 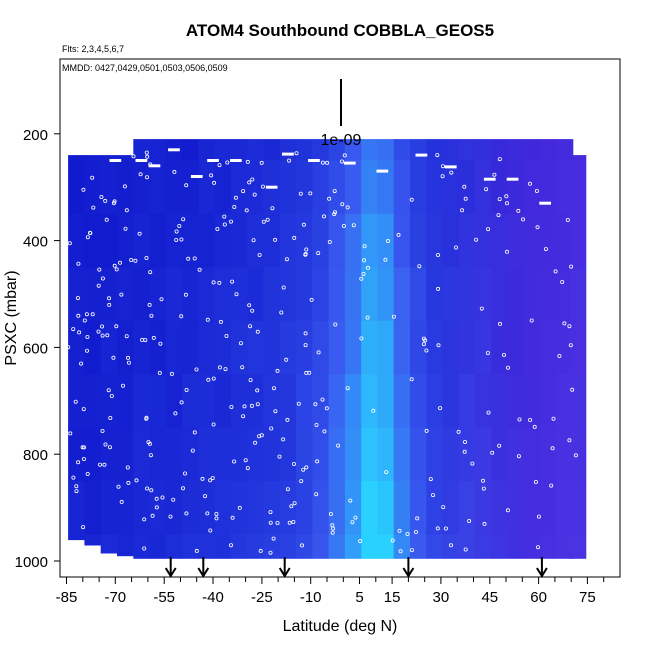 What do you see at coordinates (115, 597) in the screenshot?
I see `x-tick-label: -70` at bounding box center [115, 597].